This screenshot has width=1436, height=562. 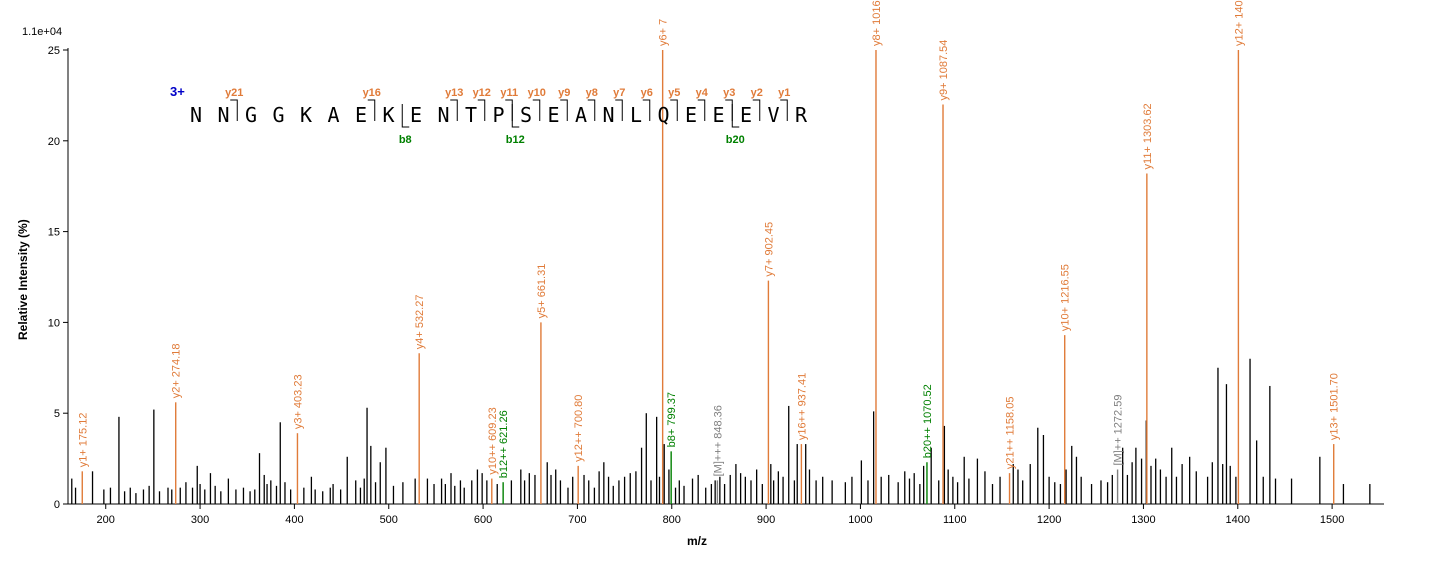 What do you see at coordinates (735, 140) in the screenshot?
I see `b-ion-label: b20` at bounding box center [735, 140].